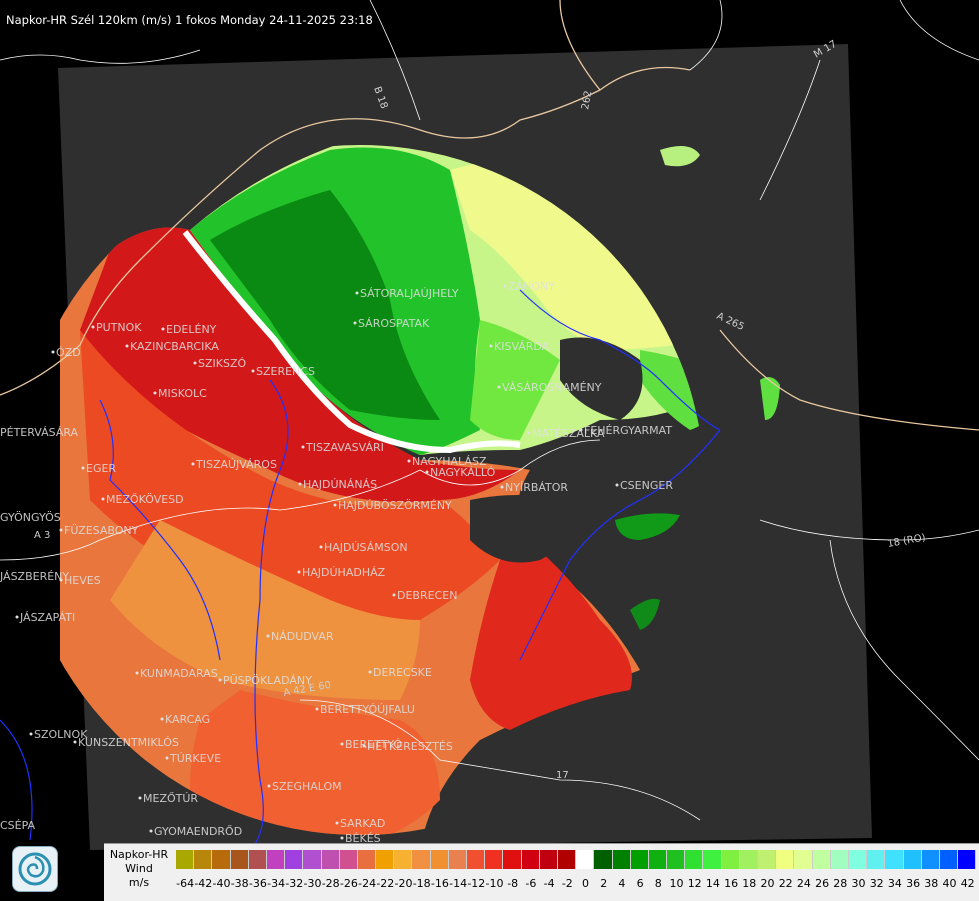  I want to click on legend-tick-label: 26, so click(822, 883).